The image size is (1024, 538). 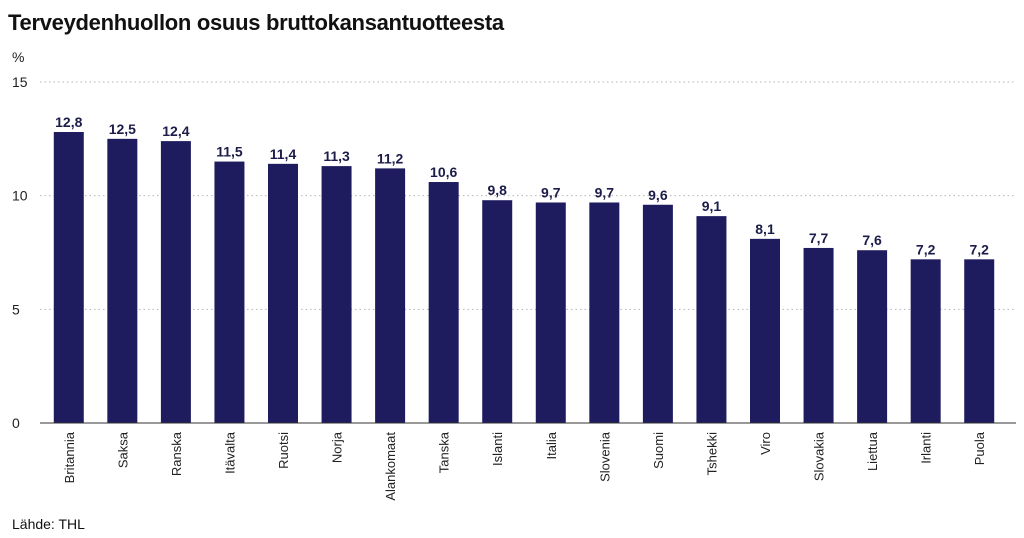 I want to click on source-note: Lähde: THL, so click(x=48, y=524).